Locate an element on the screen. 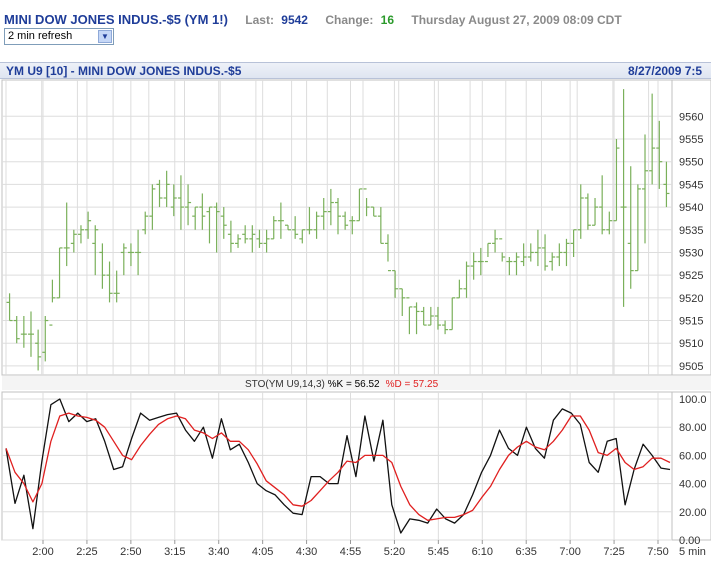 The image size is (711, 565). time-tick-label: 3:15 is located at coordinates (174, 552).